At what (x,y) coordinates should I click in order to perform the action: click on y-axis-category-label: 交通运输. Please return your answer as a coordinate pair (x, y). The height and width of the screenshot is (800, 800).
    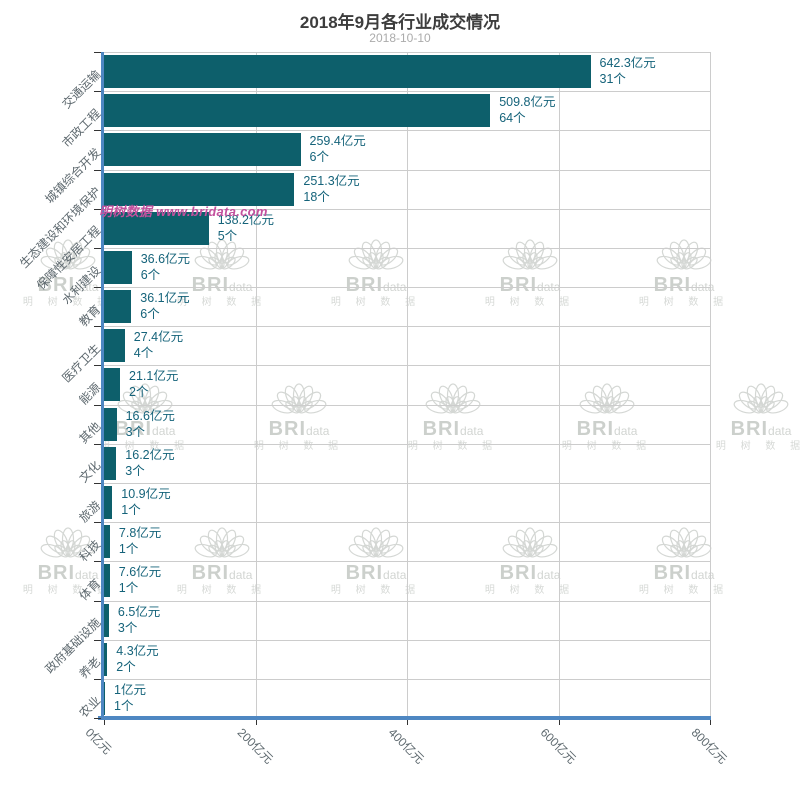
    Looking at the image, I should click on (81, 88).